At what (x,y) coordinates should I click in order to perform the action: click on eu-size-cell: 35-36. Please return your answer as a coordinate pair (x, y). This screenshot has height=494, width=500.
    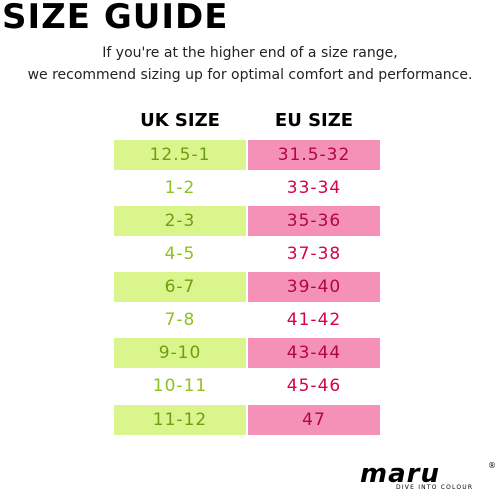
    Looking at the image, I should click on (314, 221).